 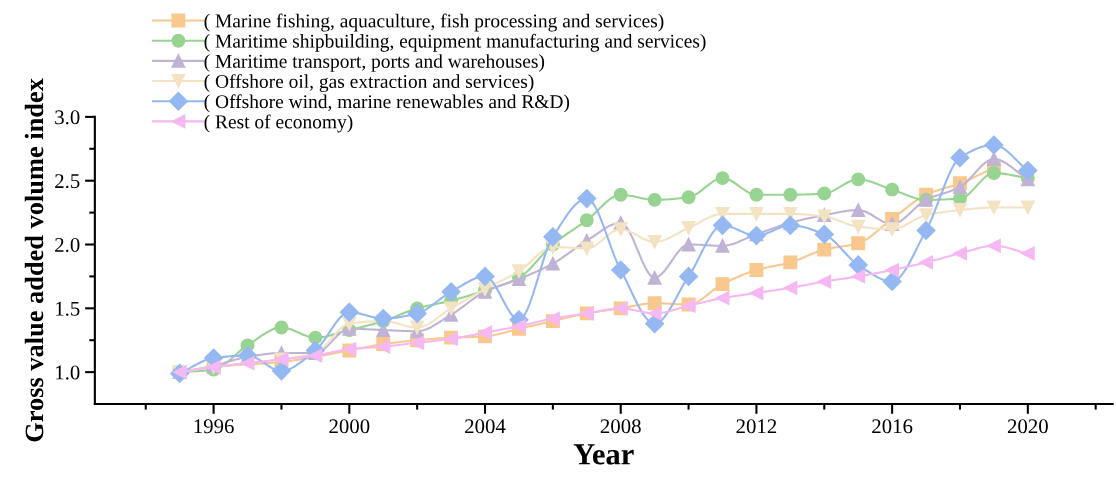 I want to click on legend-label: ( Marine fishing, aquaculture, fish processing and services), so click(x=434, y=22).